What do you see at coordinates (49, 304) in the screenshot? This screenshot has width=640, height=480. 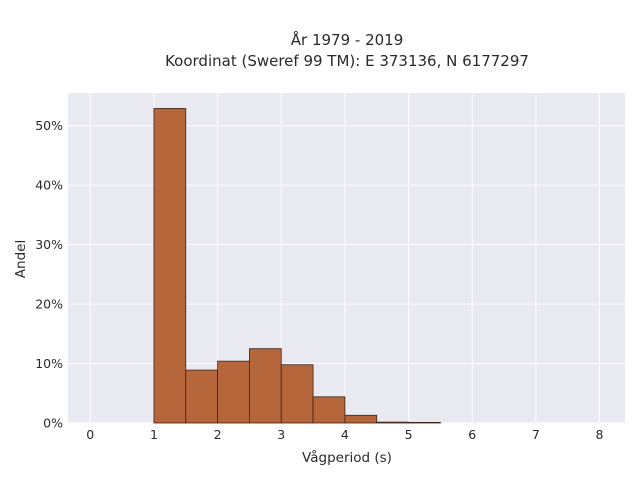 I see `y-tick-label: 20%` at bounding box center [49, 304].